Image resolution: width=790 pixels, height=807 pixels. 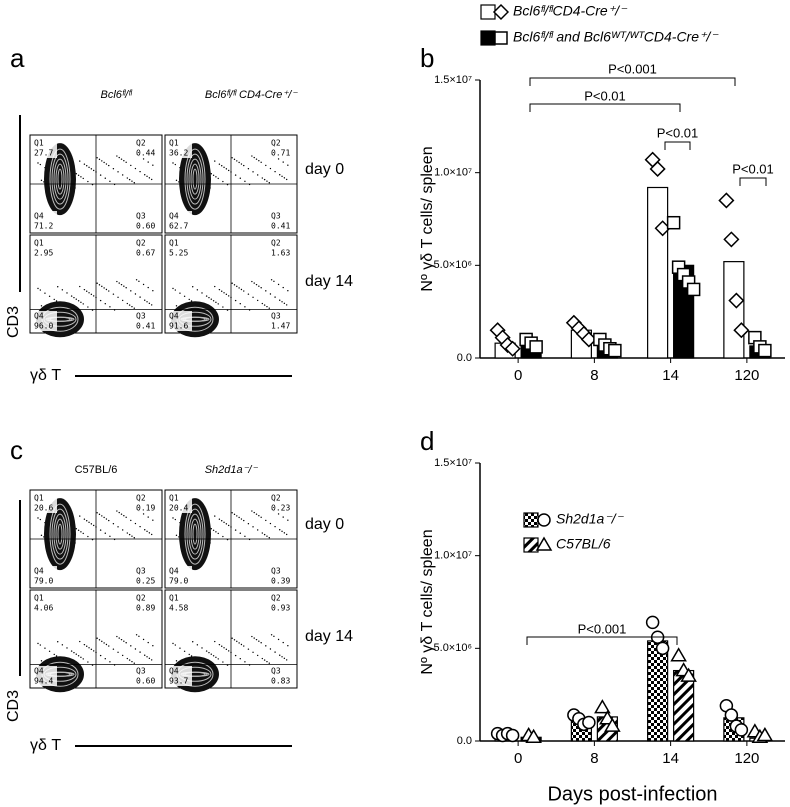 What do you see at coordinates (570, 11) in the screenshot?
I see `legend-label: Bcl6ᶠˡ/ᶠˡCD4-Cre⁺/⁻` at bounding box center [570, 11].